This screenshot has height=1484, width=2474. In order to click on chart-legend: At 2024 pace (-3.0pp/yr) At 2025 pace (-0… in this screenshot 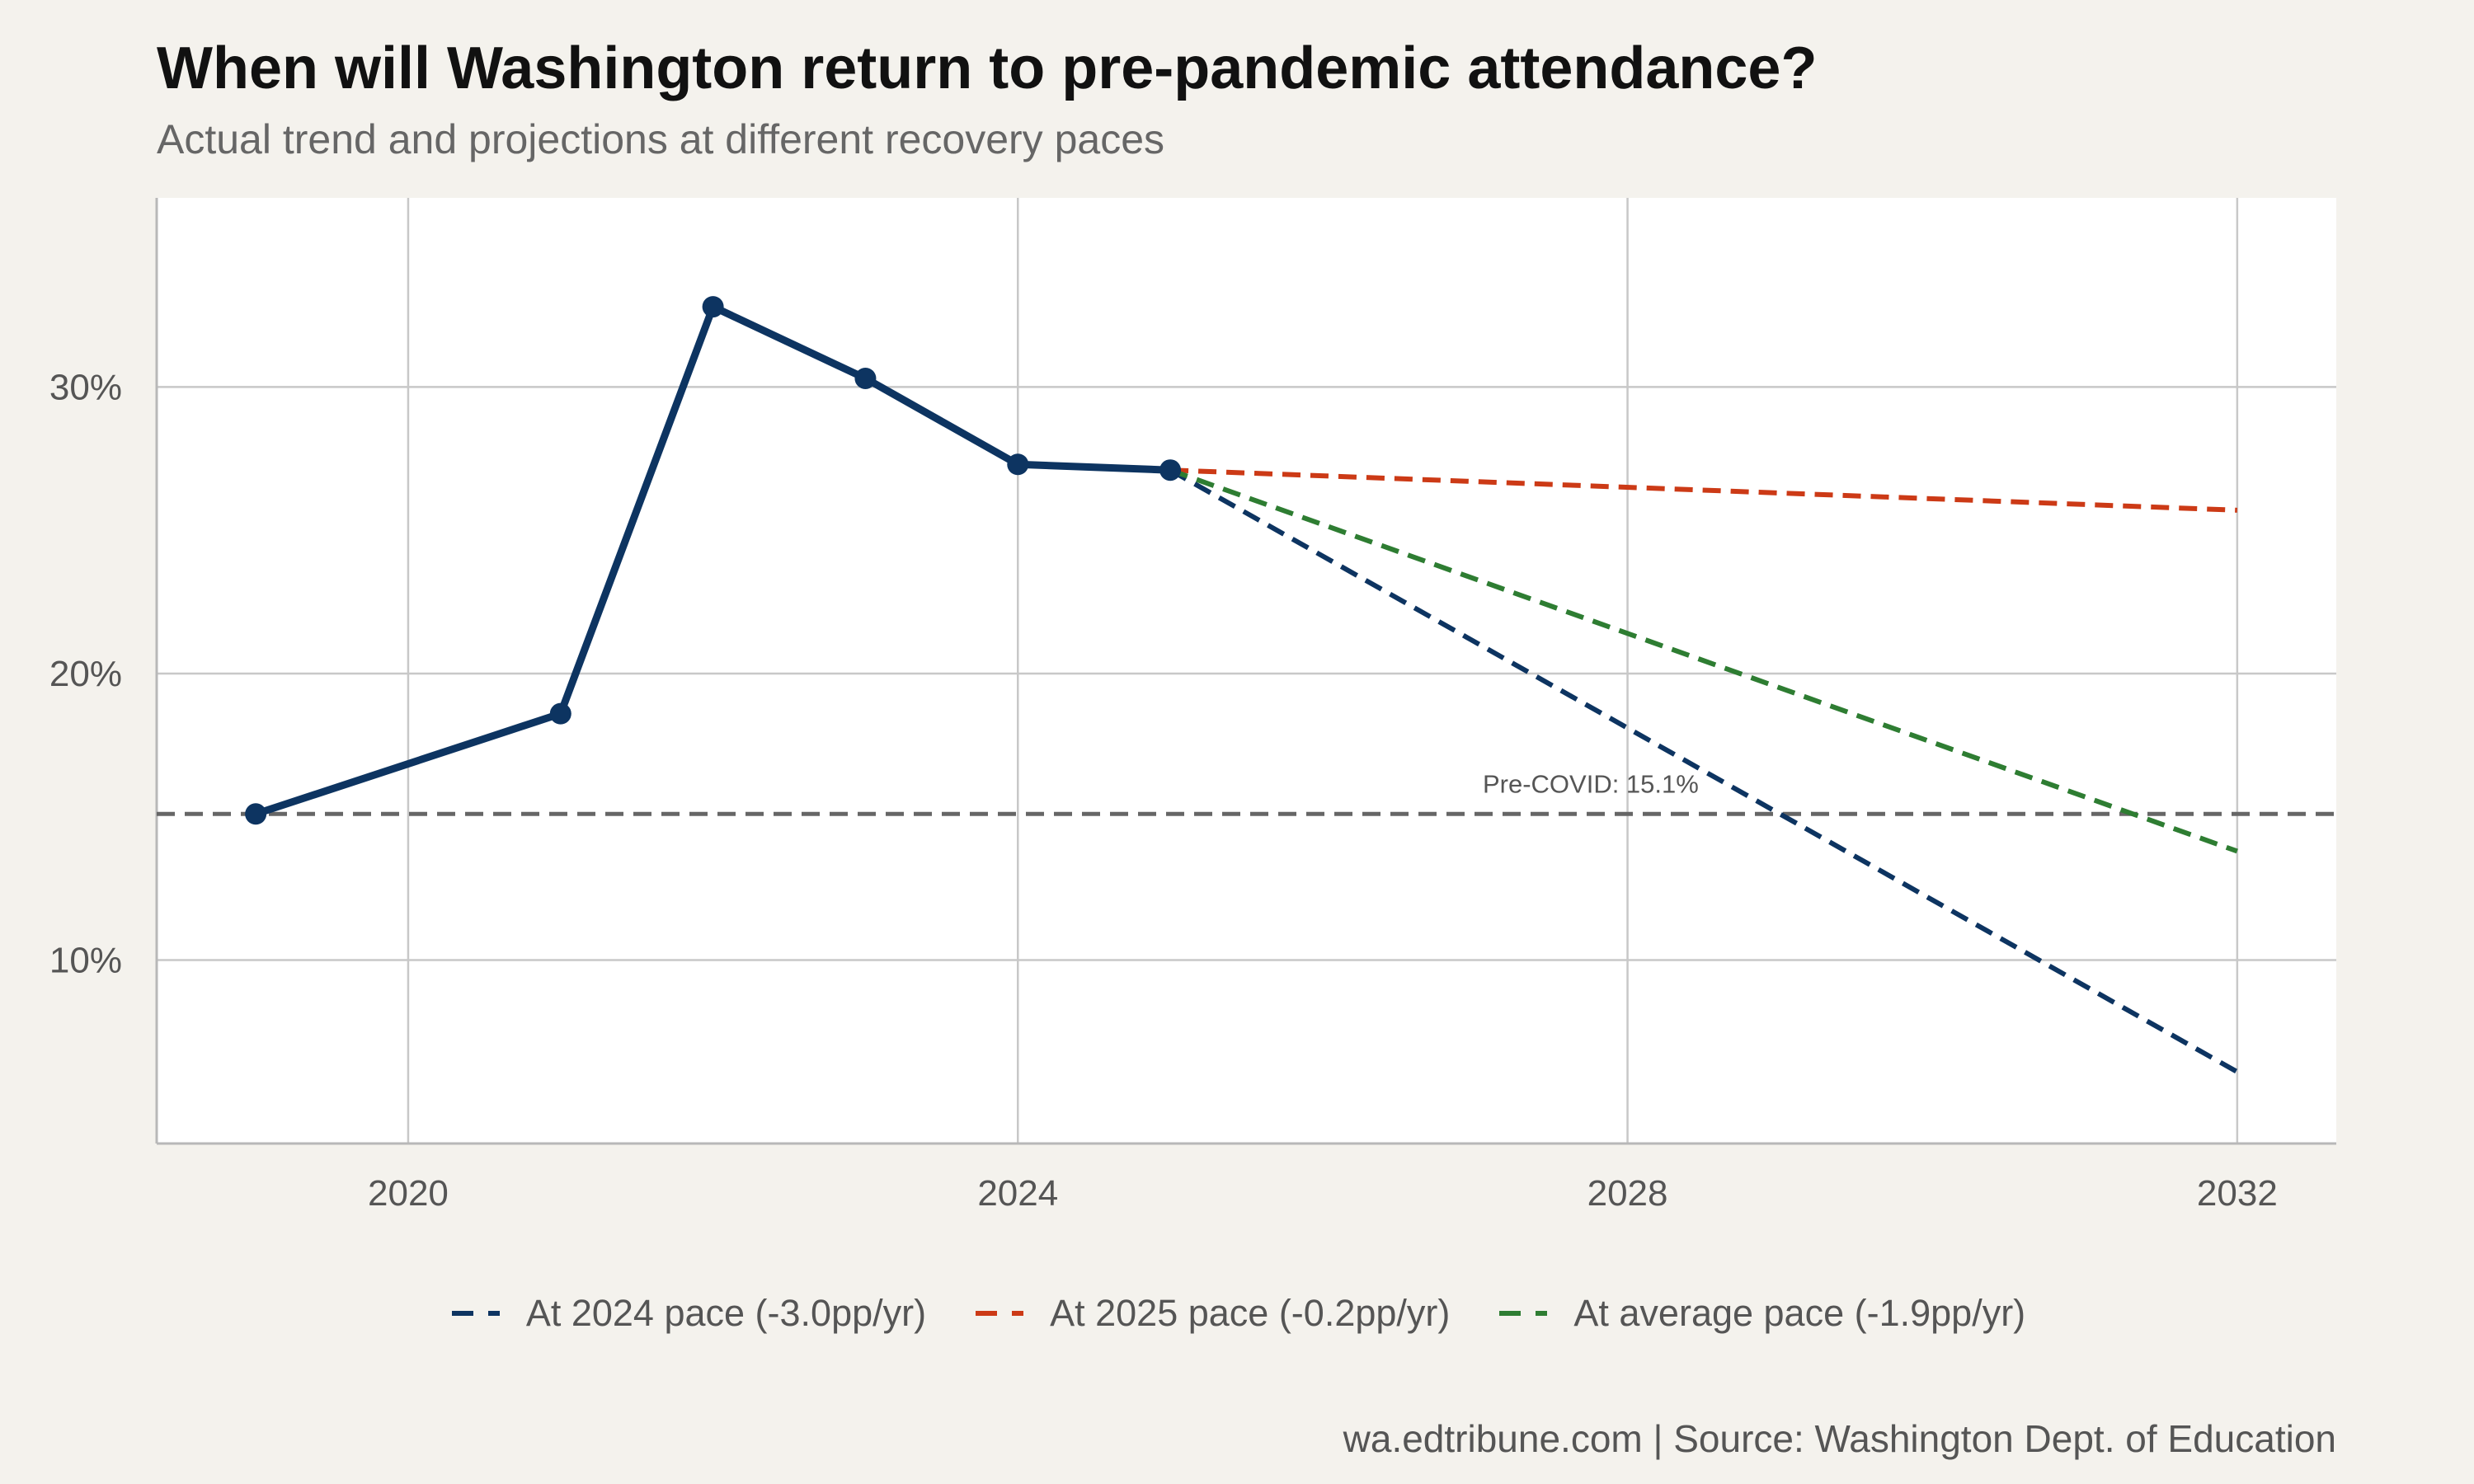, I will do `click(1237, 1313)`.